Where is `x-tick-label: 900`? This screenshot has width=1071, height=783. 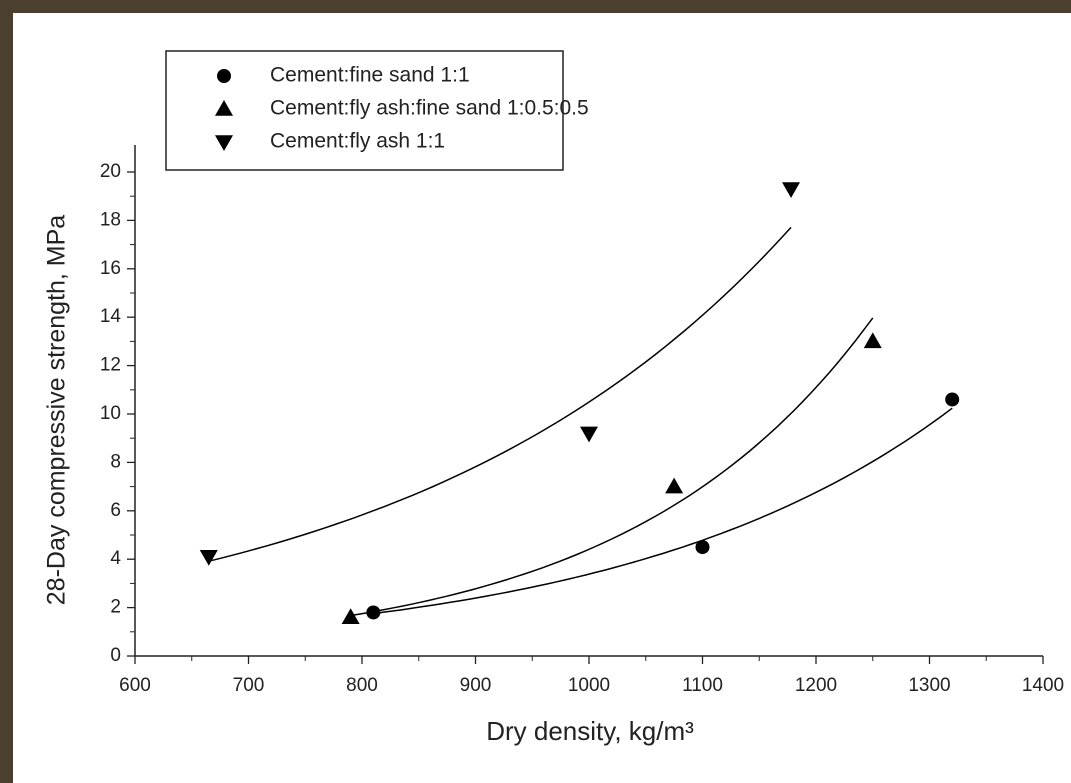 x-tick-label: 900 is located at coordinates (476, 685).